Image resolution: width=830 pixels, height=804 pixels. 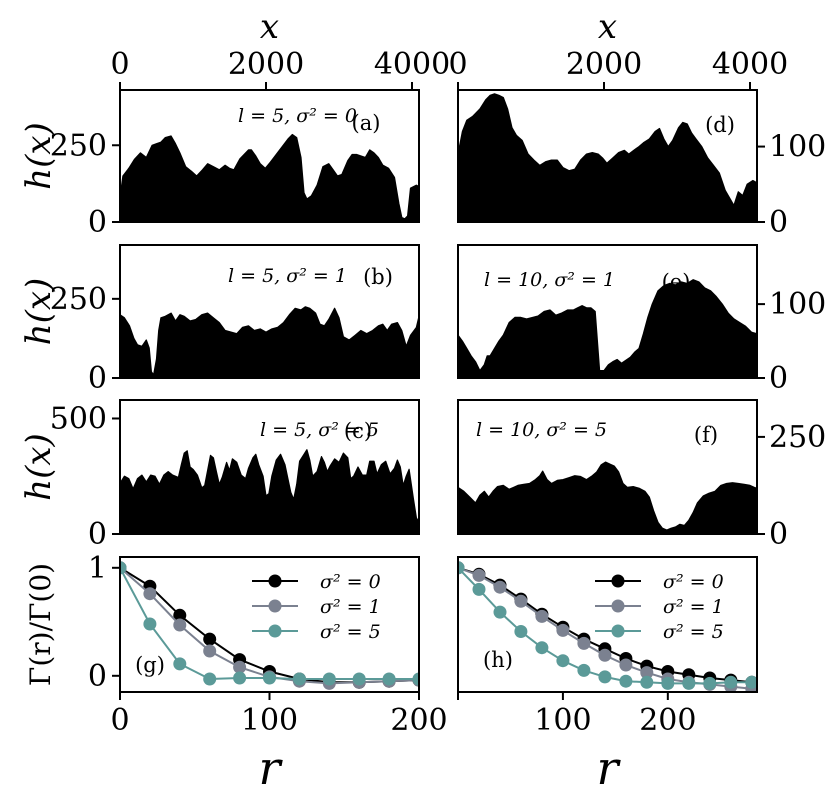 I want to click on y-tick-label-b-1: 250, so click(x=78, y=299).